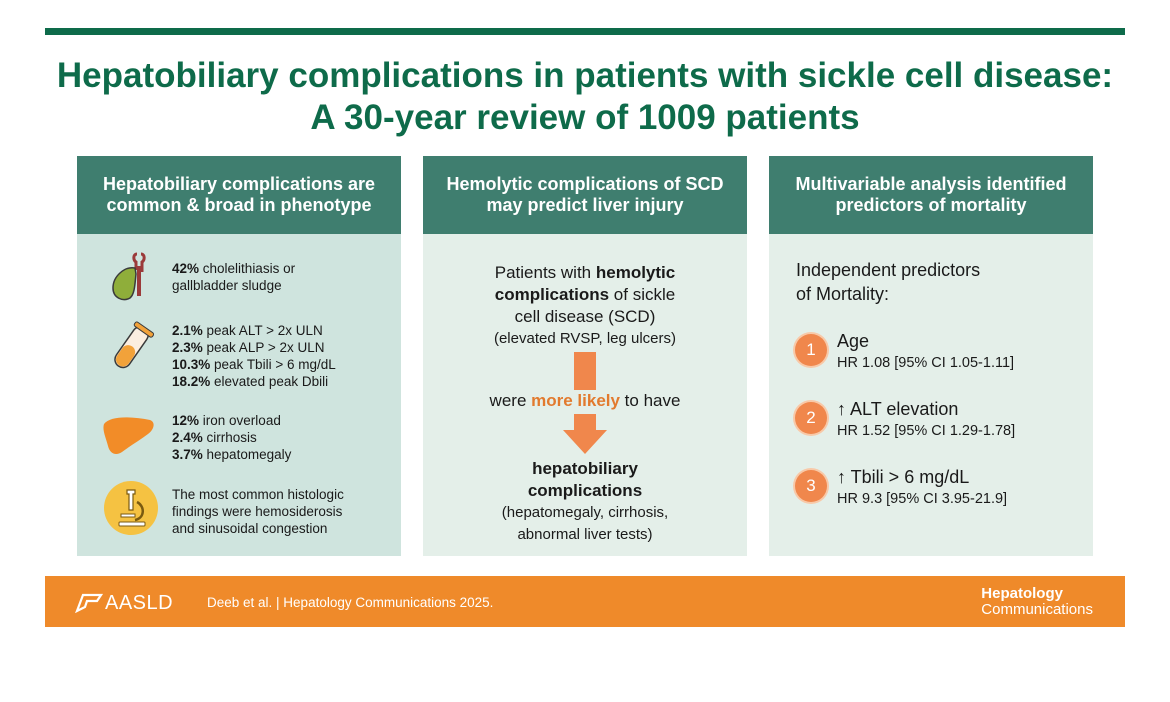 This screenshot has width=1170, height=702. Describe the element at coordinates (134, 345) in the screenshot. I see `test-tube-icon` at that location.